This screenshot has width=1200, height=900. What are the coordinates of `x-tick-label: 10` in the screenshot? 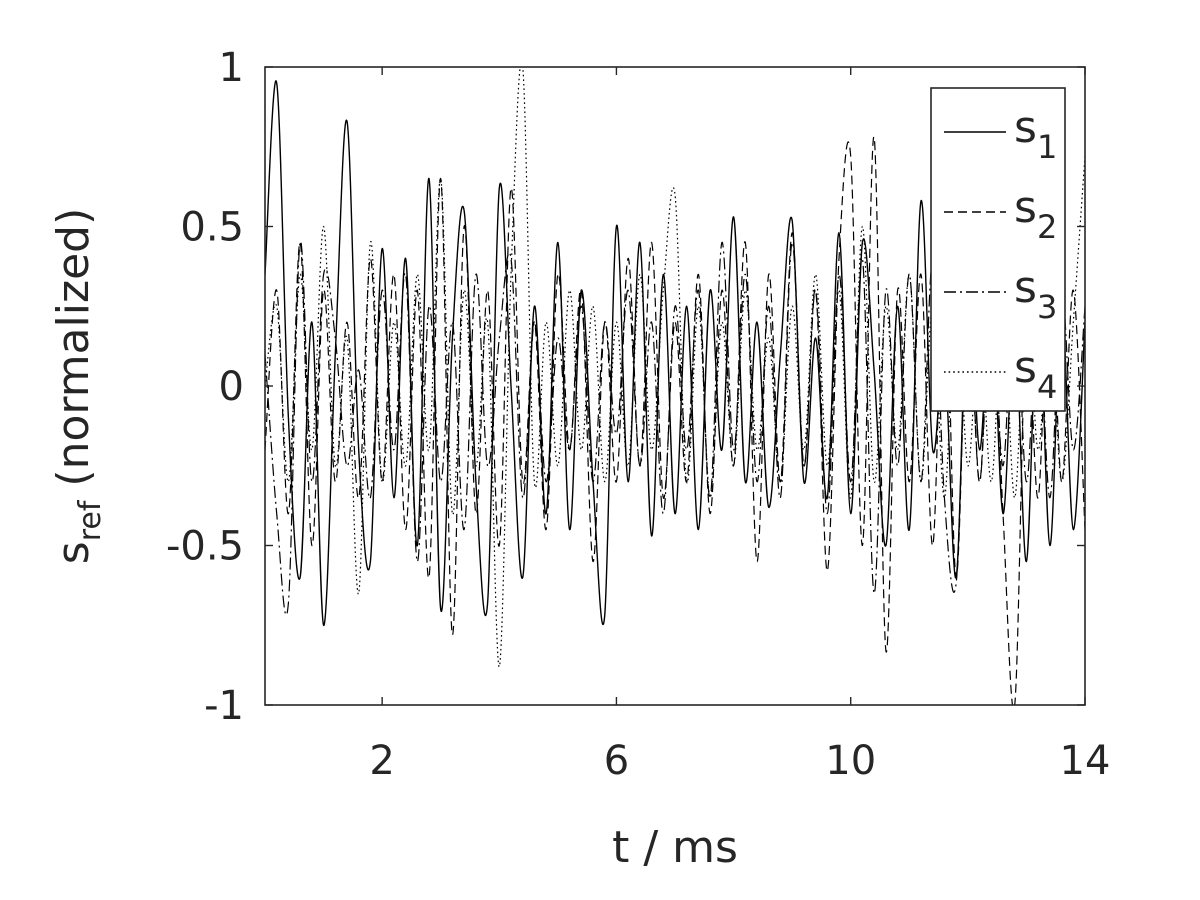 It's located at (850, 761).